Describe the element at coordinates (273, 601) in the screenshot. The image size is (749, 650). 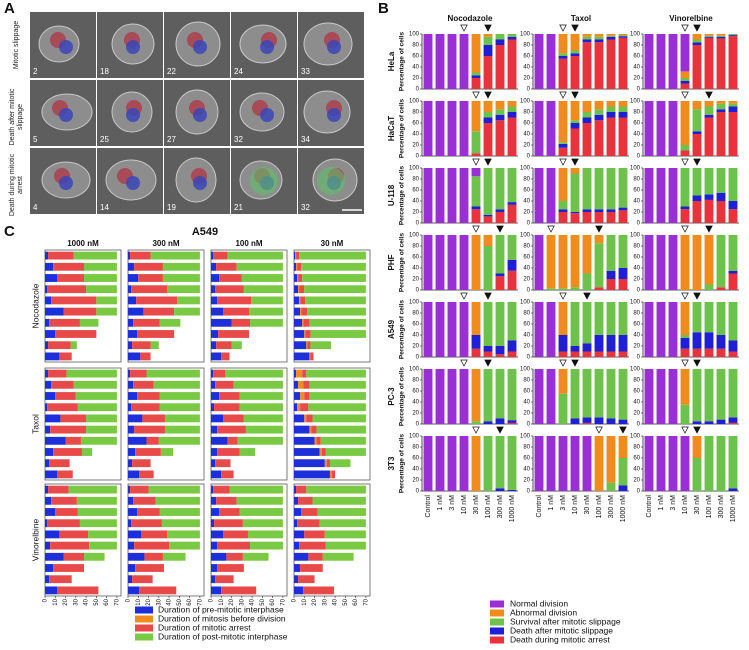
I see `x-tick-label: 60` at that location.